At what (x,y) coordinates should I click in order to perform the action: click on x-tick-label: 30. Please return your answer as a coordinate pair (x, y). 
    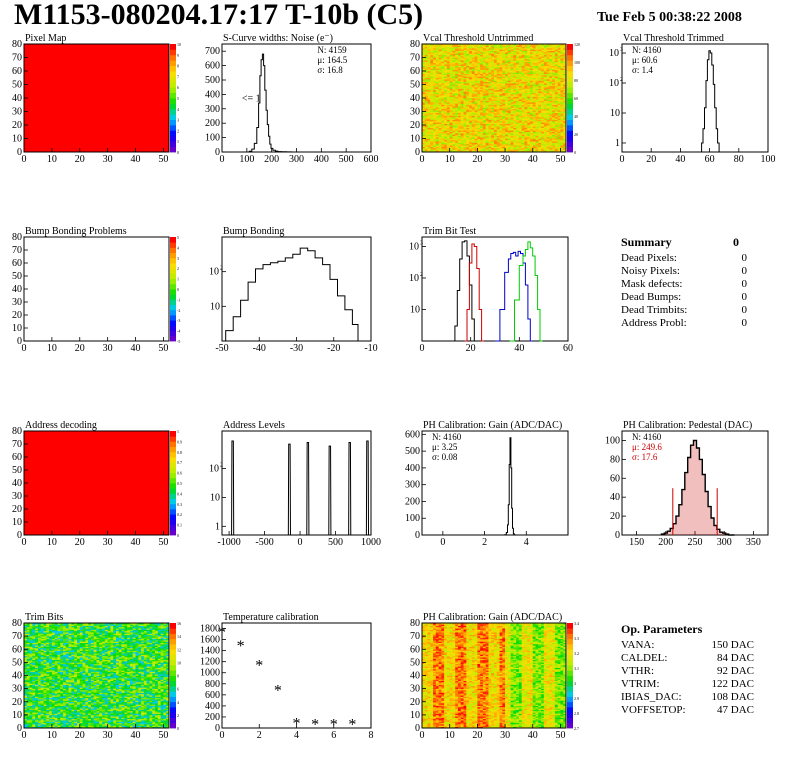
    Looking at the image, I should click on (108, 542).